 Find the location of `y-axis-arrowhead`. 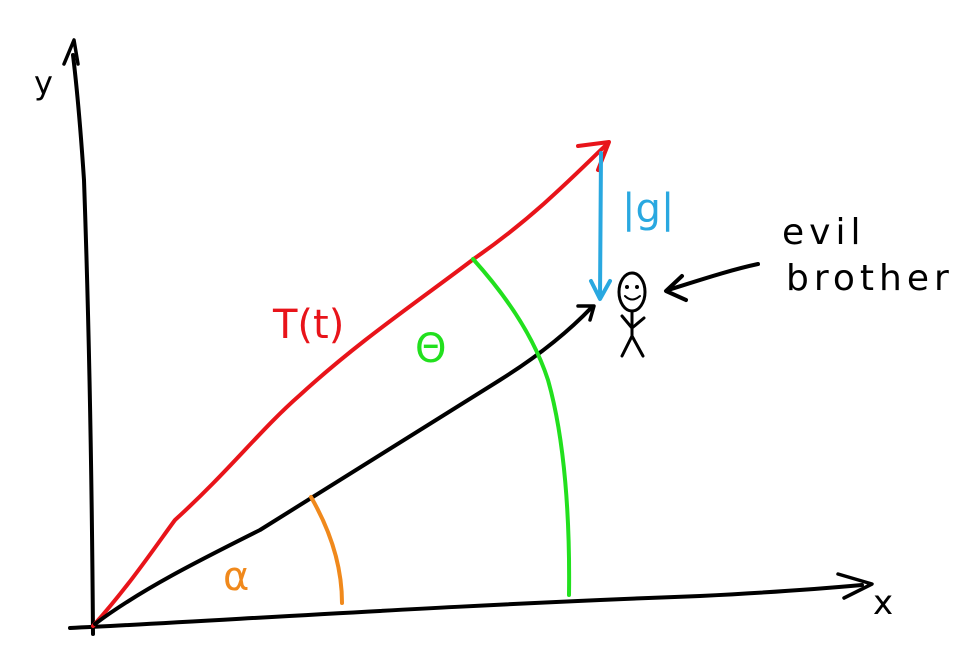

y-axis-arrowhead is located at coordinates (71, 52).